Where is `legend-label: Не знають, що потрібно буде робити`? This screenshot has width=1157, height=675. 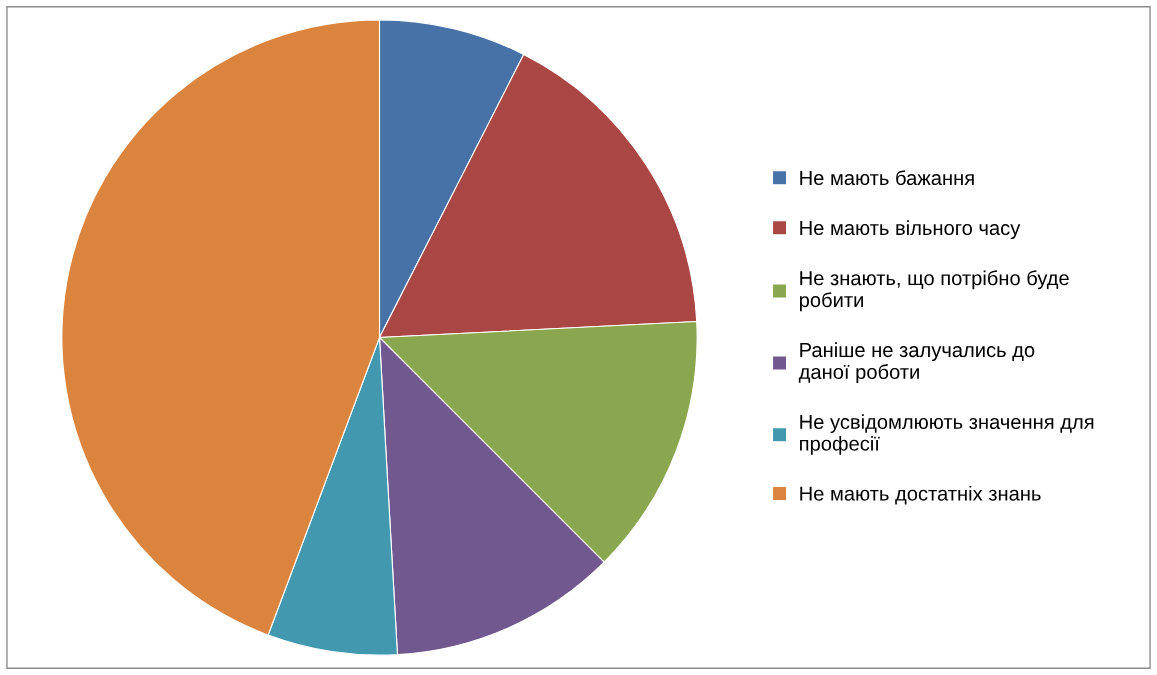 legend-label: Не знають, що потрібно буде робити is located at coordinates (934, 291).